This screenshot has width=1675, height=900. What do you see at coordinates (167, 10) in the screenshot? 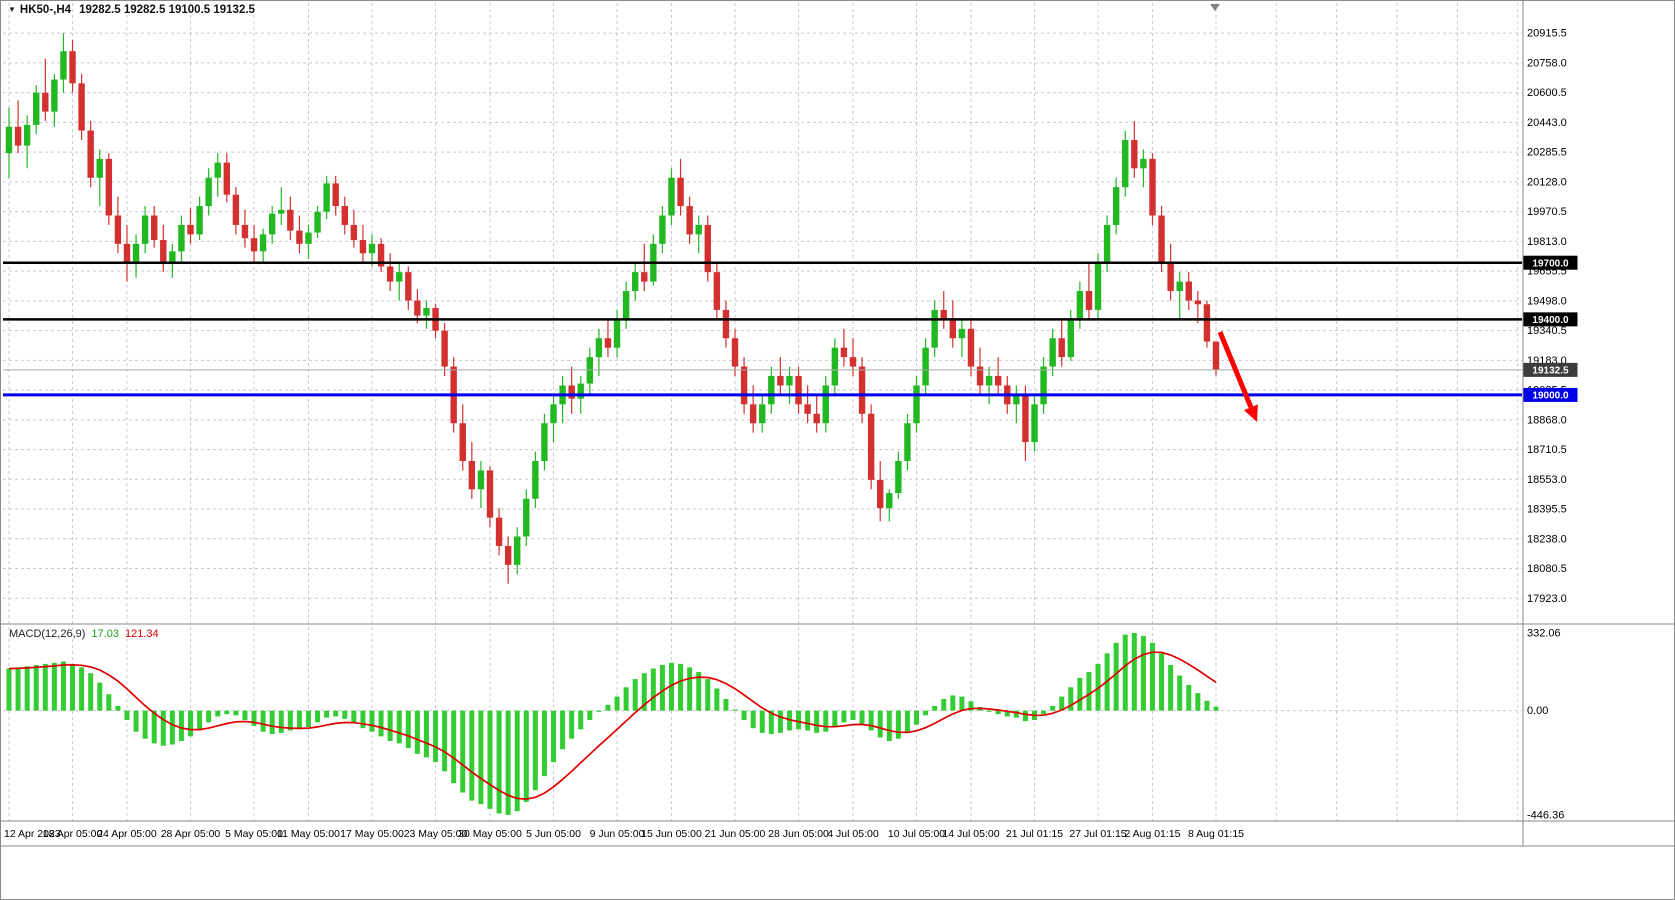
I see `ohlc-values: 19282.5 19282.5 19100.5 19132.5` at bounding box center [167, 10].